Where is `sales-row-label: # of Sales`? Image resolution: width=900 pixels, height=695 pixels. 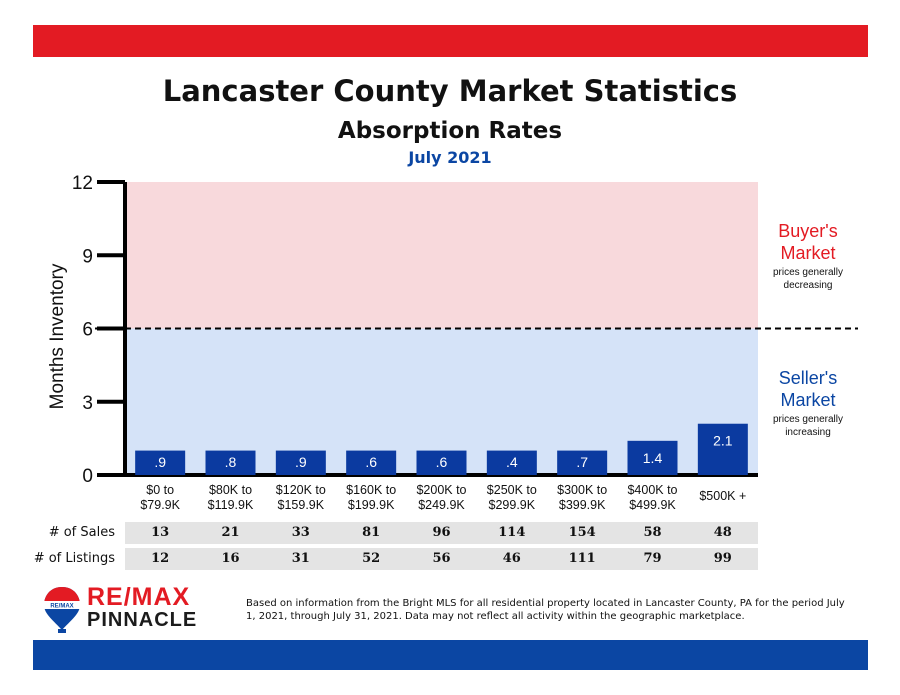
sales-row-label: # of Sales is located at coordinates (81, 532).